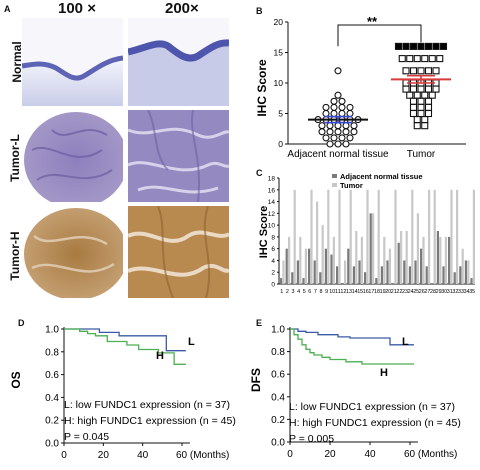 Image resolution: width=480 pixels, height=470 pixels. Describe the element at coordinates (450, 292) in the screenshot. I see `c-x-tick-label-30: 31` at that location.